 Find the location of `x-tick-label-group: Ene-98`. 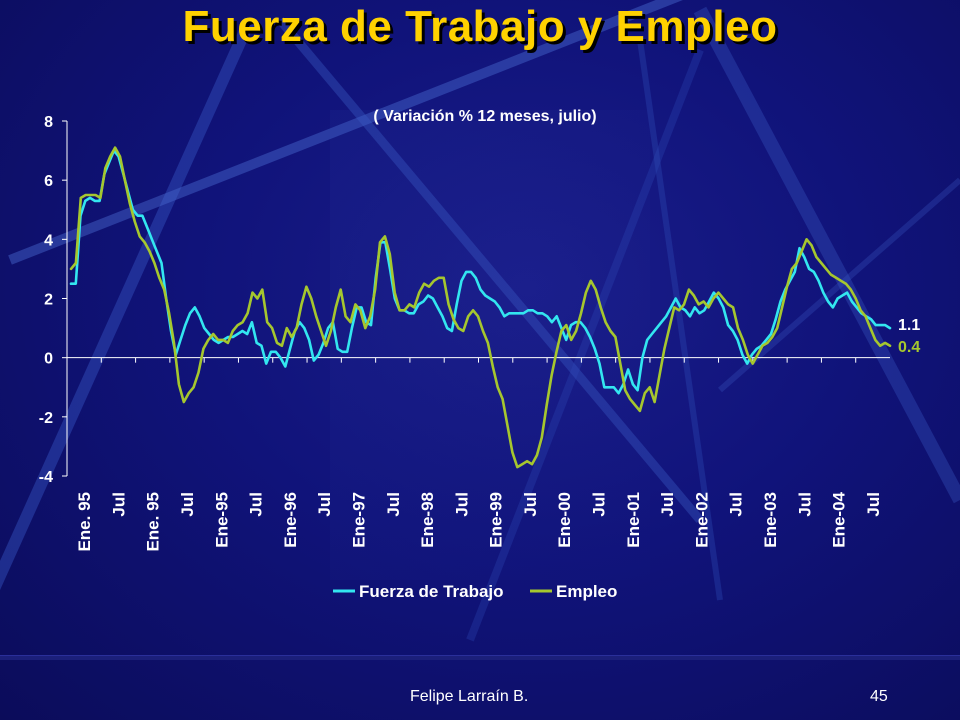

x-tick-label-group: Ene-98 is located at coordinates (427, 520).